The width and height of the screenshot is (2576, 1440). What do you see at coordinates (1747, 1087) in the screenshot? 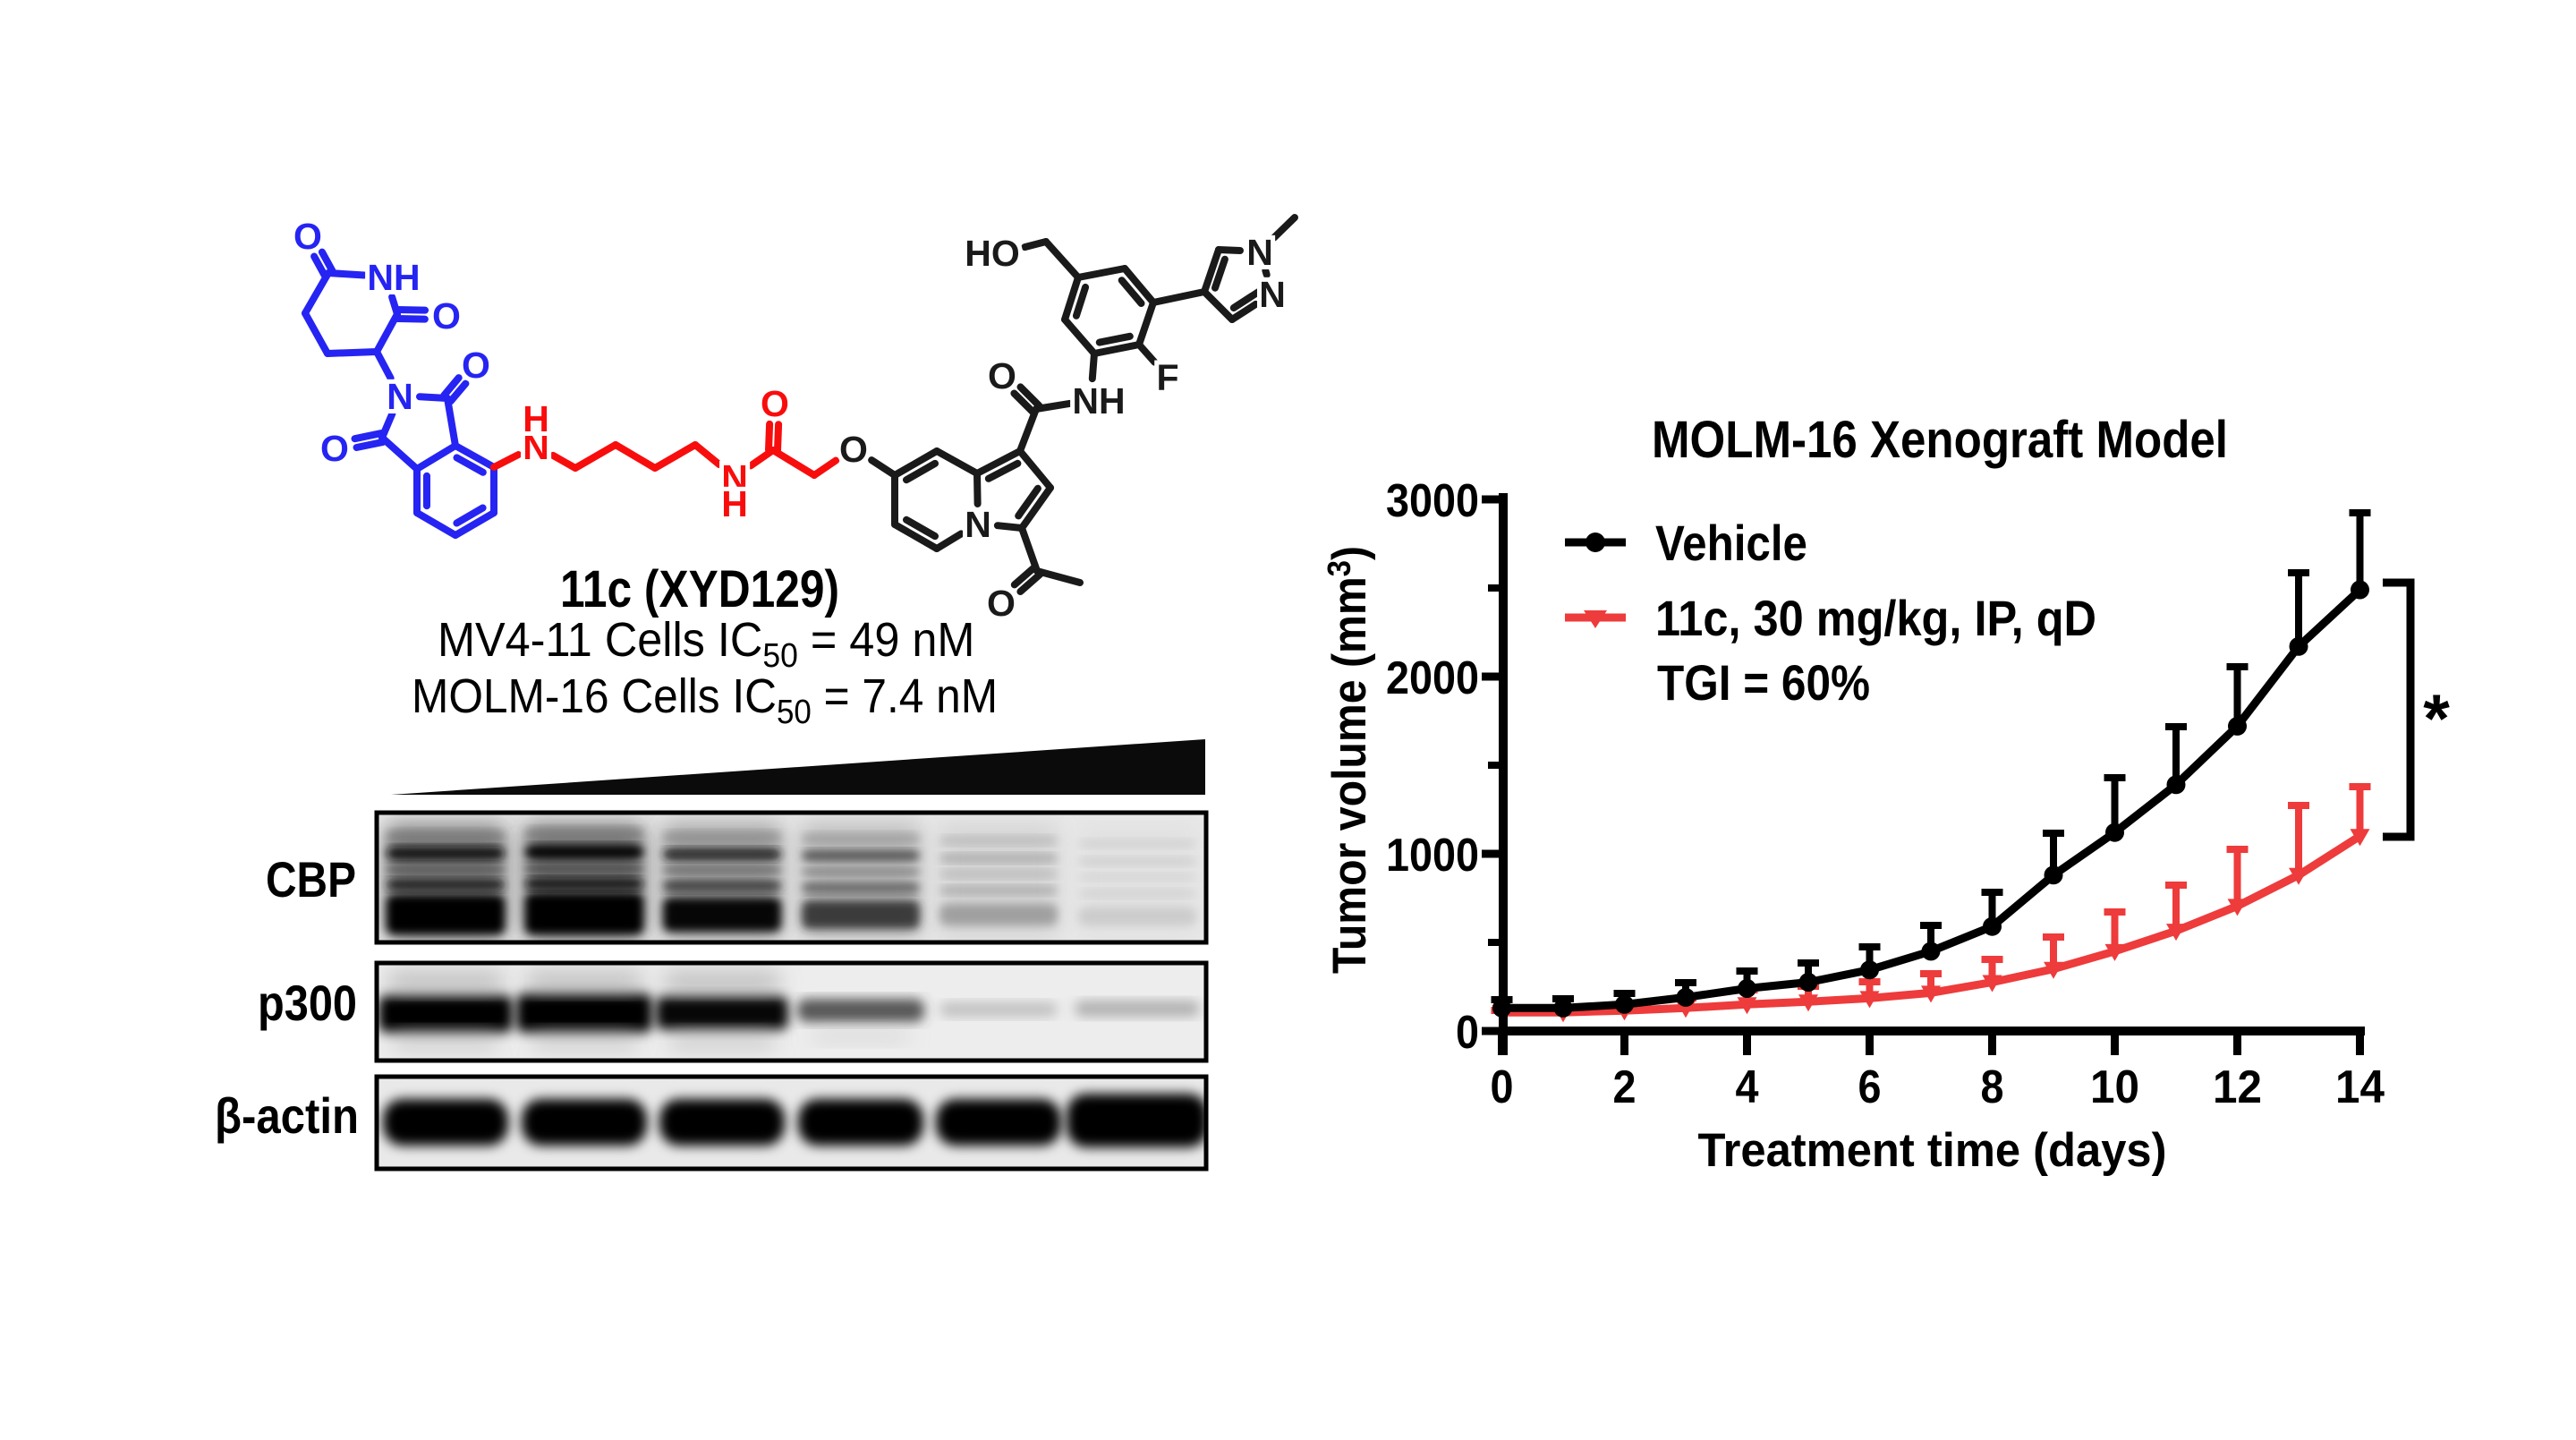
I see `svg-text: 4` at bounding box center [1747, 1087].